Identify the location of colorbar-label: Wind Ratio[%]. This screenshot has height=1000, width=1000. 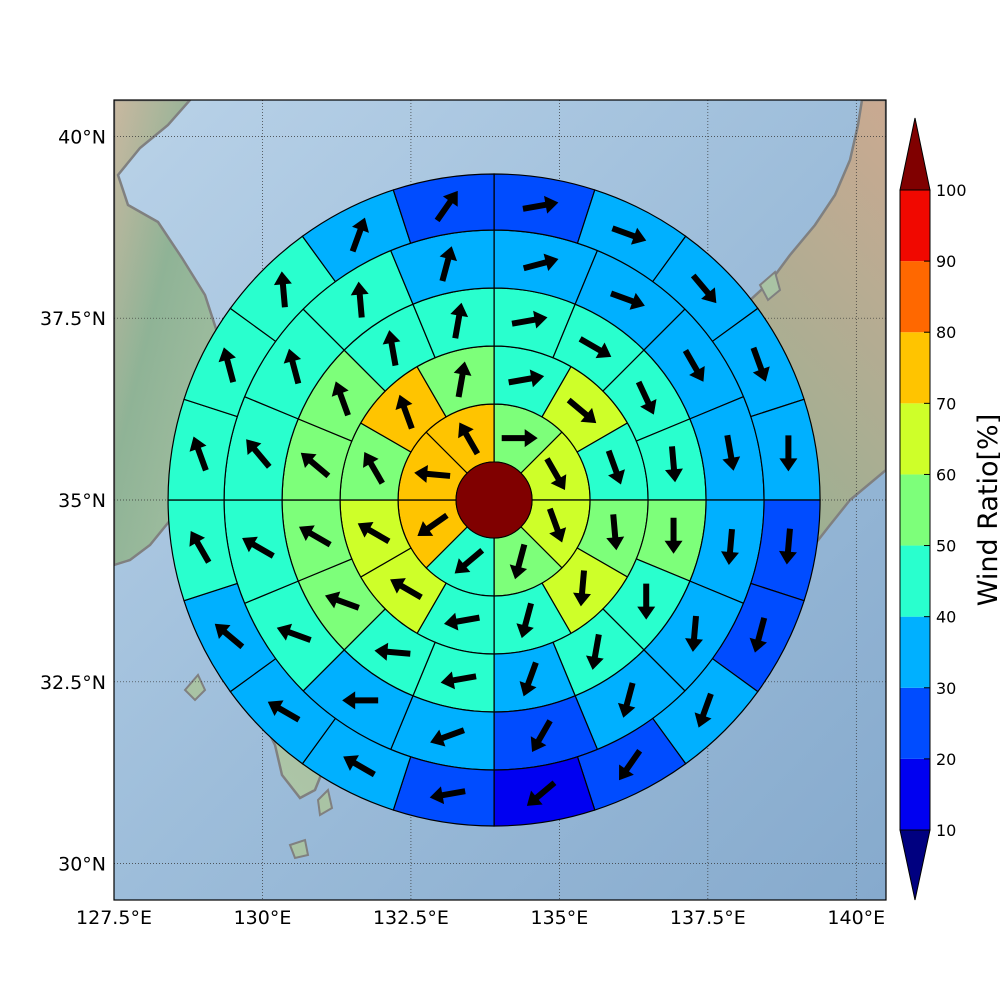
(986, 510).